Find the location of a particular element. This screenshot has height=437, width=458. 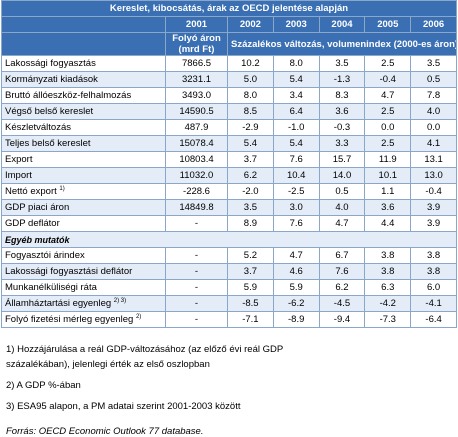

cell: 10.2 is located at coordinates (250, 63).